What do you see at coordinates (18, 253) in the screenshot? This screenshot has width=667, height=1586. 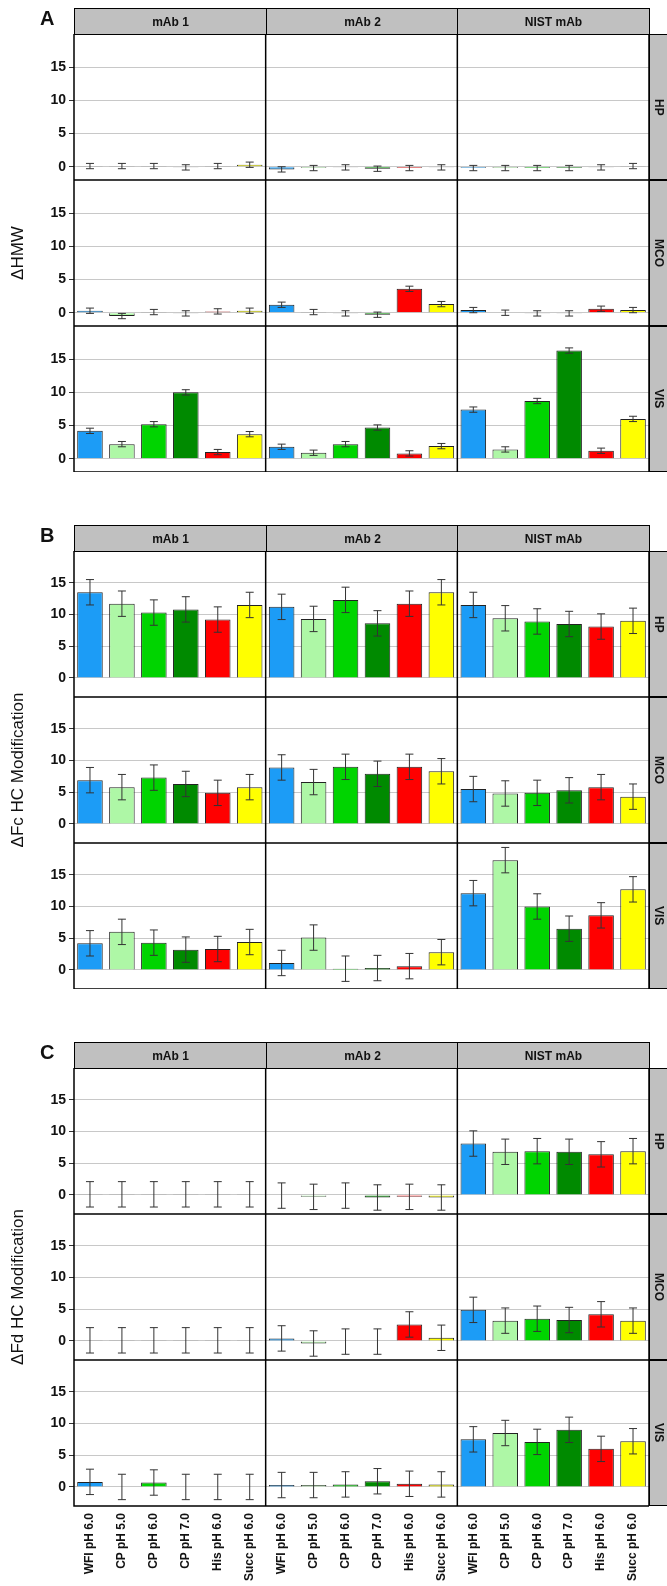 I see `y-axis-title: ΔHMW` at bounding box center [18, 253].